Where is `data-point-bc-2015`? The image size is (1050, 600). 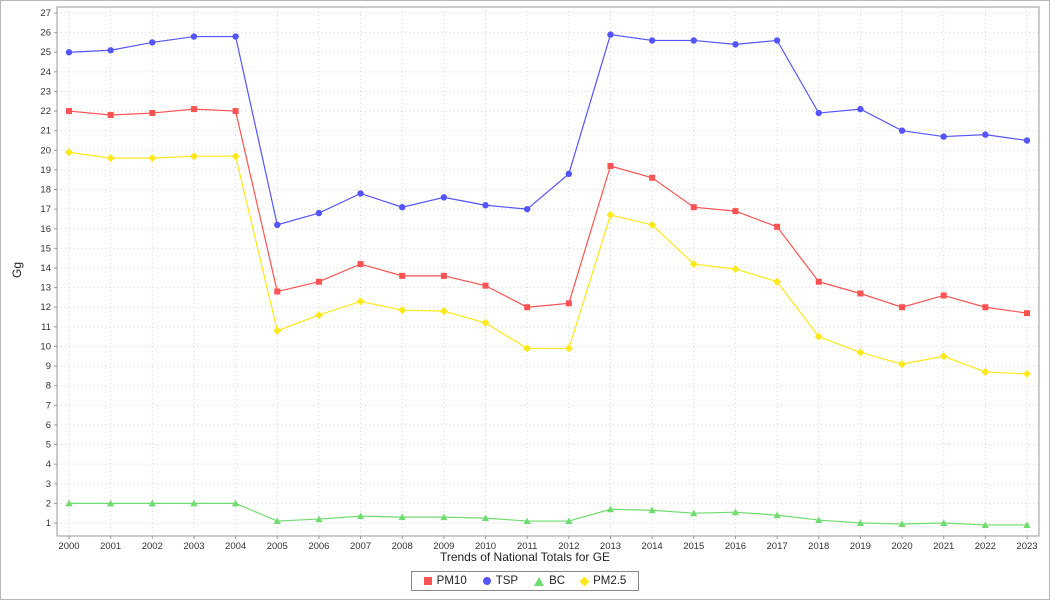
data-point-bc-2015 is located at coordinates (694, 513).